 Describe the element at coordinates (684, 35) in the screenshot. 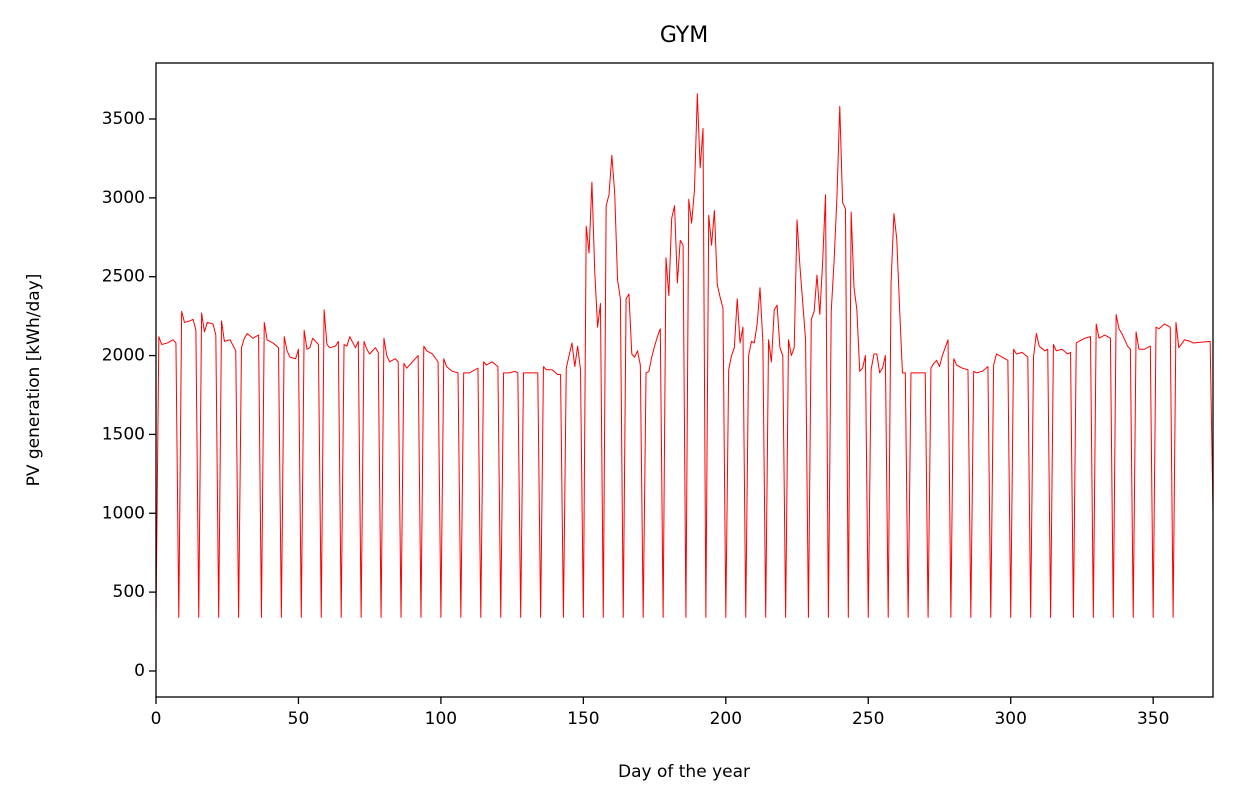

I see `chart-title: GYM` at that location.